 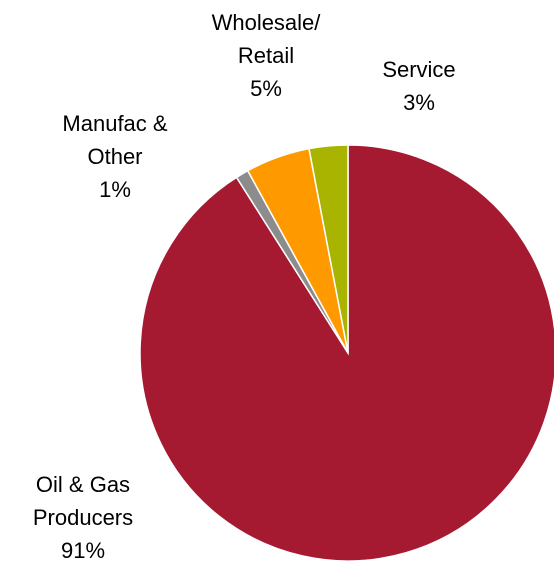 I want to click on slice-name-line: Service, so click(x=418, y=69).